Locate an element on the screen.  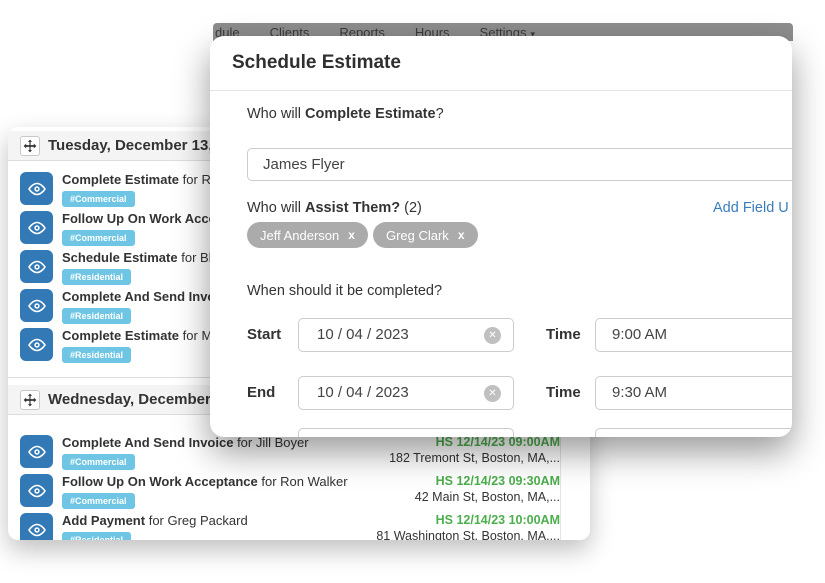
assistant-chips: Jeff Anderson x Greg Clark x is located at coordinates (362, 235).